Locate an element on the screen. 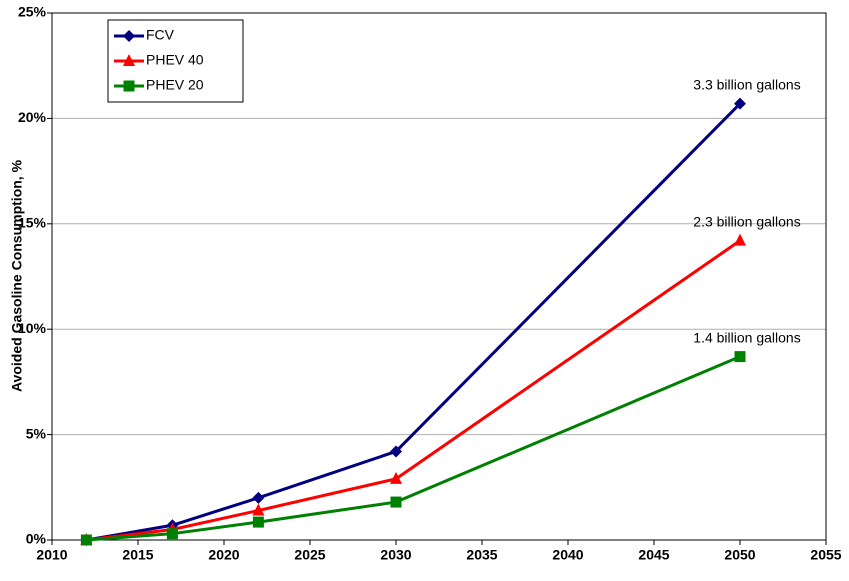 Image resolution: width=849 pixels, height=581 pixels. x-tick-label: 2025 is located at coordinates (309, 555).